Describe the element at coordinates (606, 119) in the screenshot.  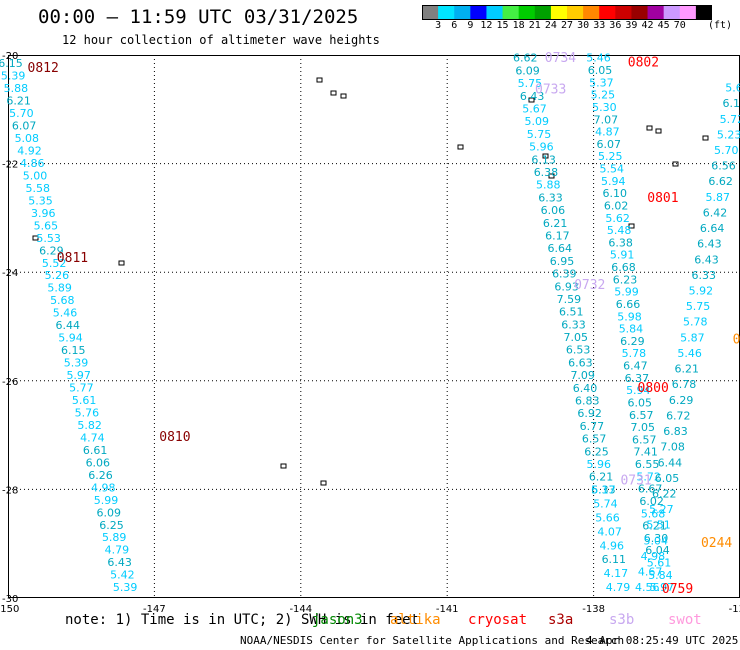
I see `wave-height-label: 7.07` at that location.